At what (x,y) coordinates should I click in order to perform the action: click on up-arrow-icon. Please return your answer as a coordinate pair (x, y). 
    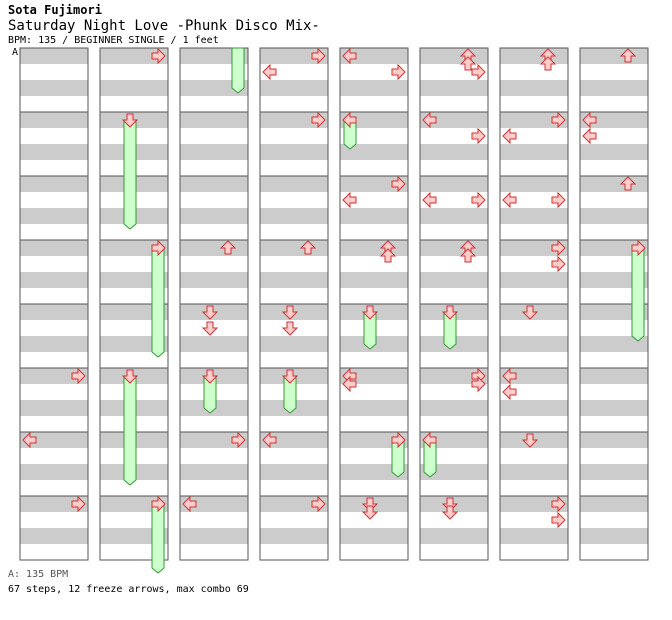
    Looking at the image, I should click on (228, 247).